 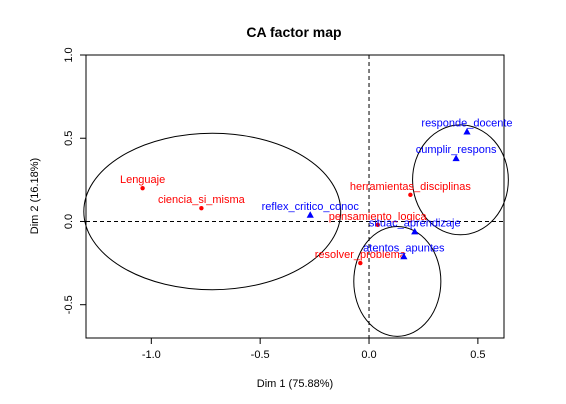 I want to click on x-tick-label: 0.5, so click(x=477, y=355).